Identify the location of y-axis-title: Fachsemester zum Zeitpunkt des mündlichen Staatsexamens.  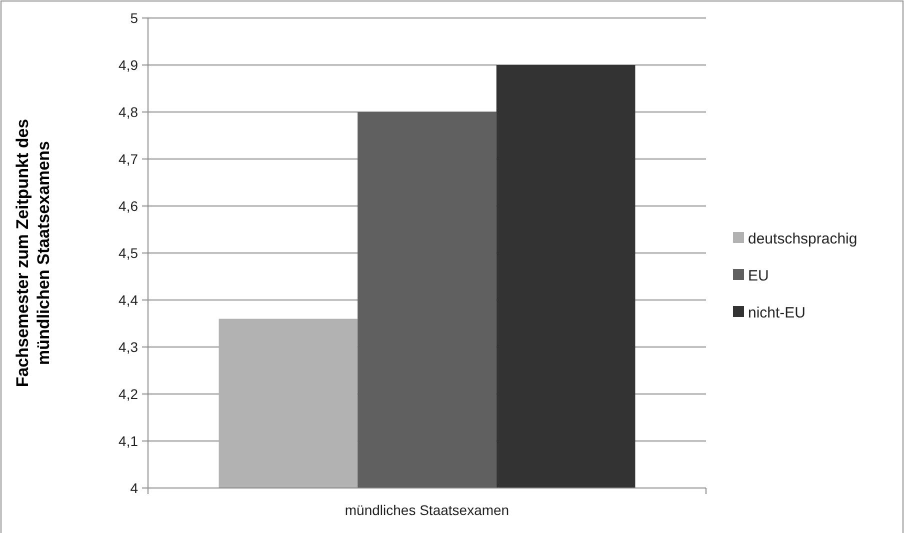
(33, 253).